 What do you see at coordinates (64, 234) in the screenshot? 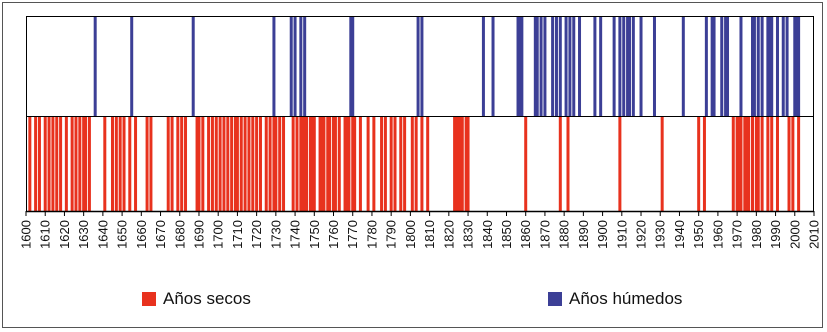
I see `x-tick-label: 1620` at bounding box center [64, 234].